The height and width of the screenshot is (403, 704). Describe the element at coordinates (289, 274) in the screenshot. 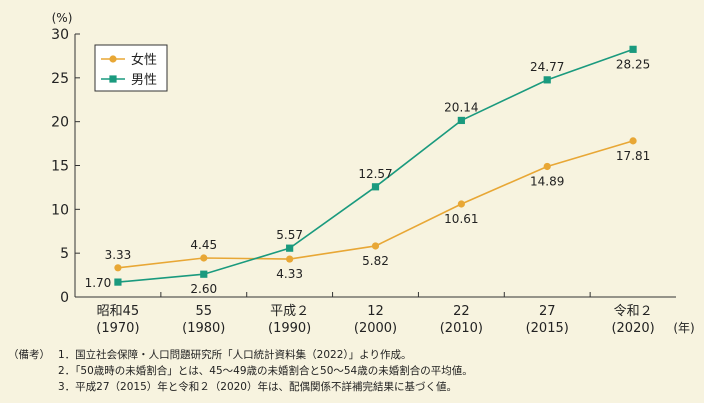

I see `data-label-female: 4.33` at that location.